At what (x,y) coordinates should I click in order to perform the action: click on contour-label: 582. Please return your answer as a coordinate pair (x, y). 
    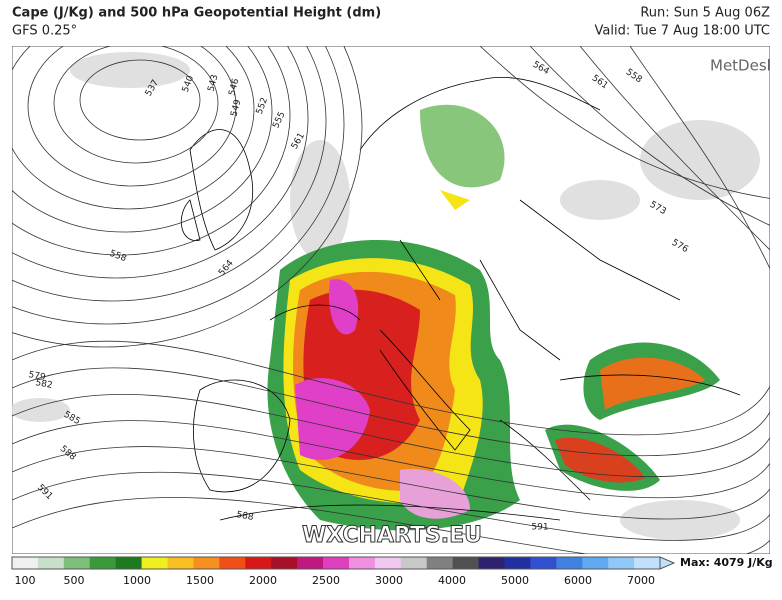
    Looking at the image, I should click on (44, 384).